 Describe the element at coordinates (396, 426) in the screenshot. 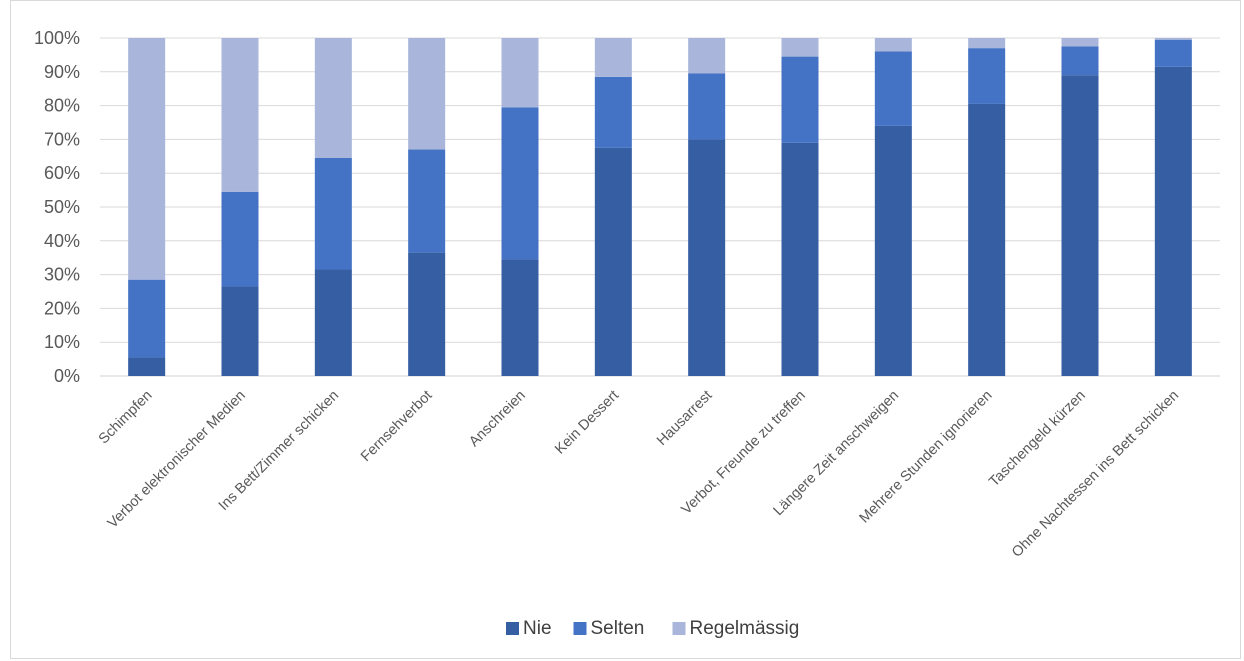

I see `x-tick-label: Fernsehverbot` at that location.